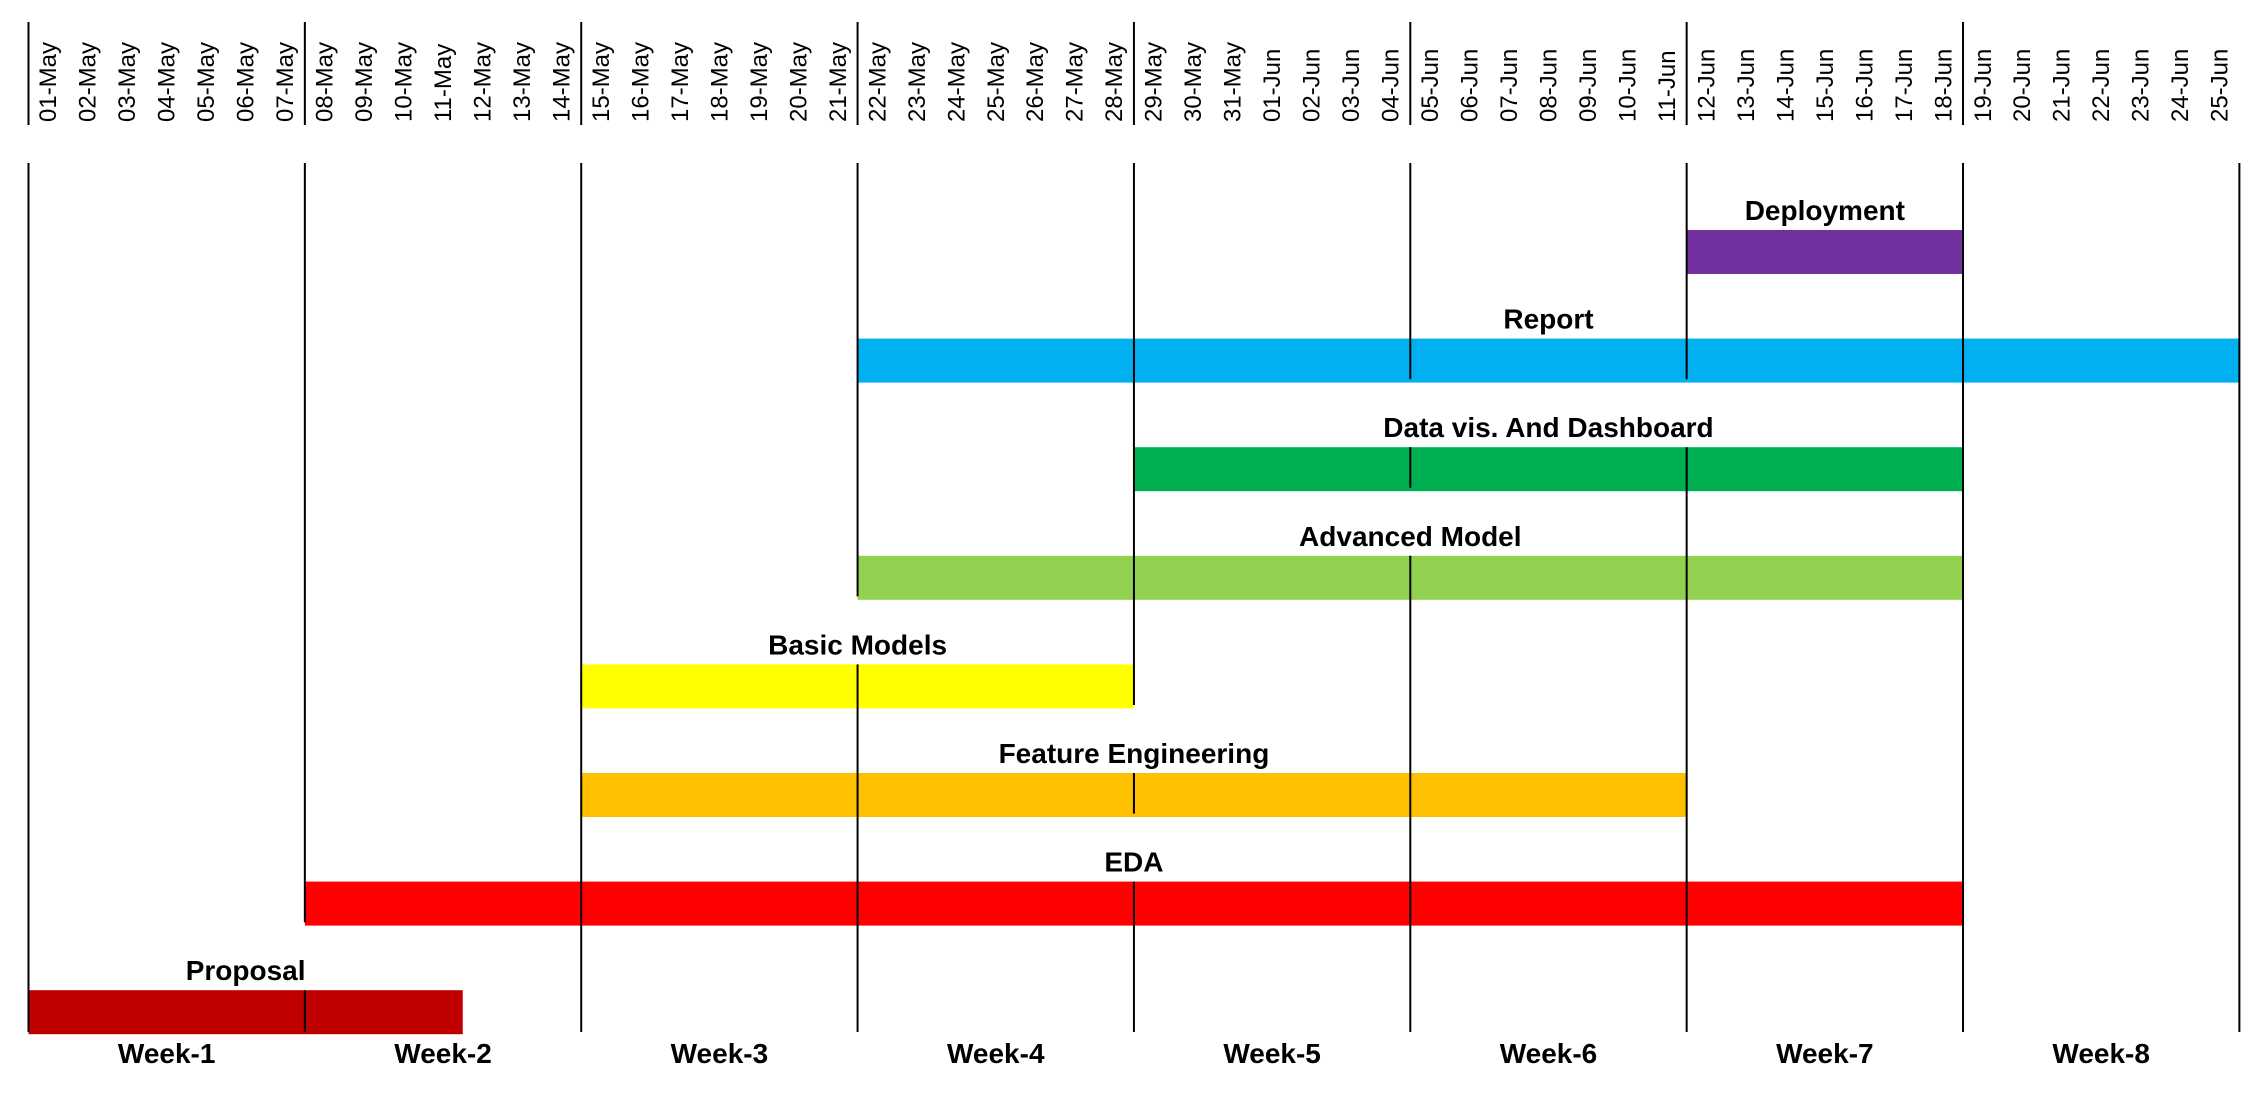 The width and height of the screenshot is (2254, 1100). I want to click on date-tick-label: 20-May, so click(798, 82).